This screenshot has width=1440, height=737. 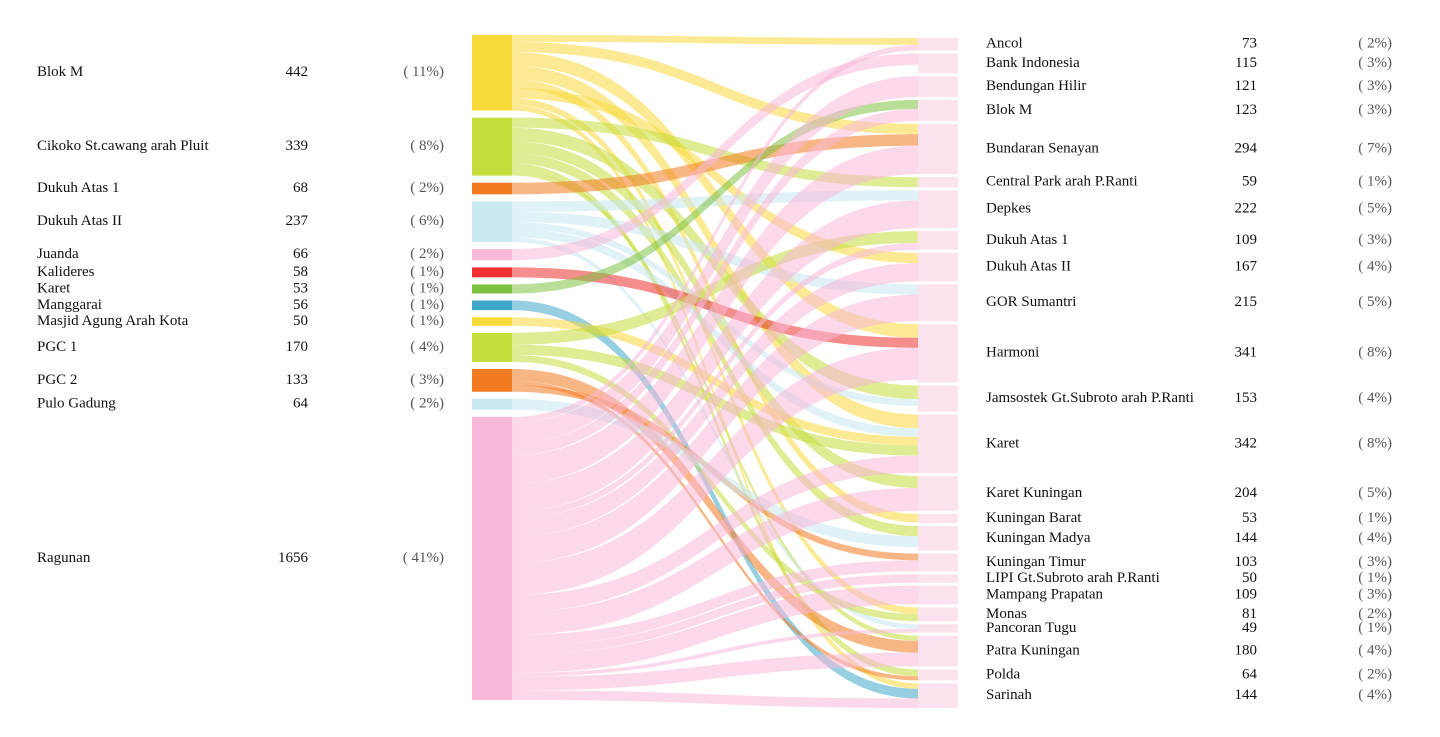 What do you see at coordinates (1246, 209) in the screenshot?
I see `right-value: 222` at bounding box center [1246, 209].